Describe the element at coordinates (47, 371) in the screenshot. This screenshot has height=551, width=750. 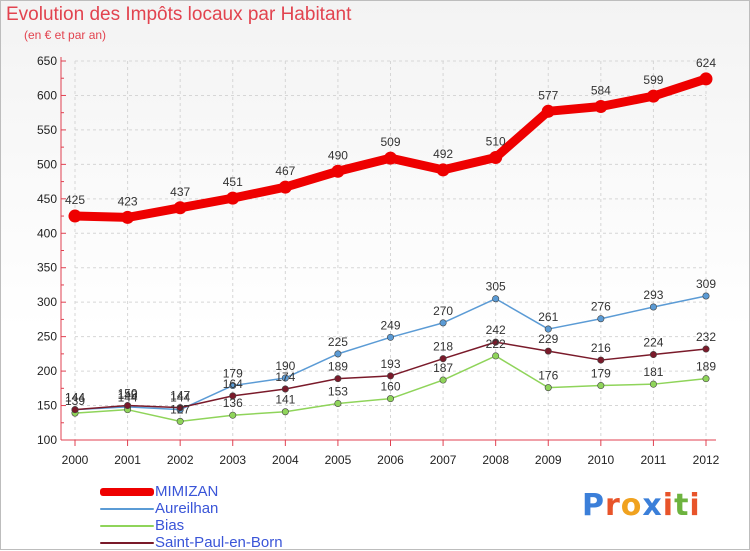
I see `y-tick-label: 200` at that location.